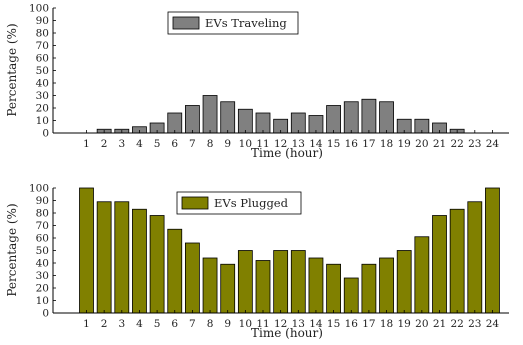  What do you see at coordinates (287, 333) in the screenshot?
I see `x-axis-label: Time (hour)` at bounding box center [287, 333].